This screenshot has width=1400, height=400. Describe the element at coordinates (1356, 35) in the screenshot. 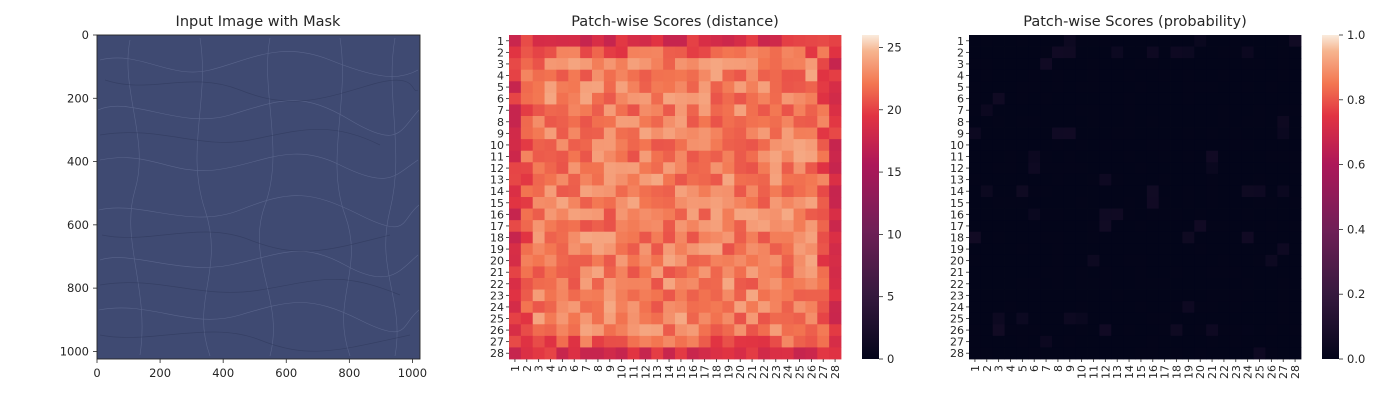

I see `colorbar-tick-label: 1.0` at that location.